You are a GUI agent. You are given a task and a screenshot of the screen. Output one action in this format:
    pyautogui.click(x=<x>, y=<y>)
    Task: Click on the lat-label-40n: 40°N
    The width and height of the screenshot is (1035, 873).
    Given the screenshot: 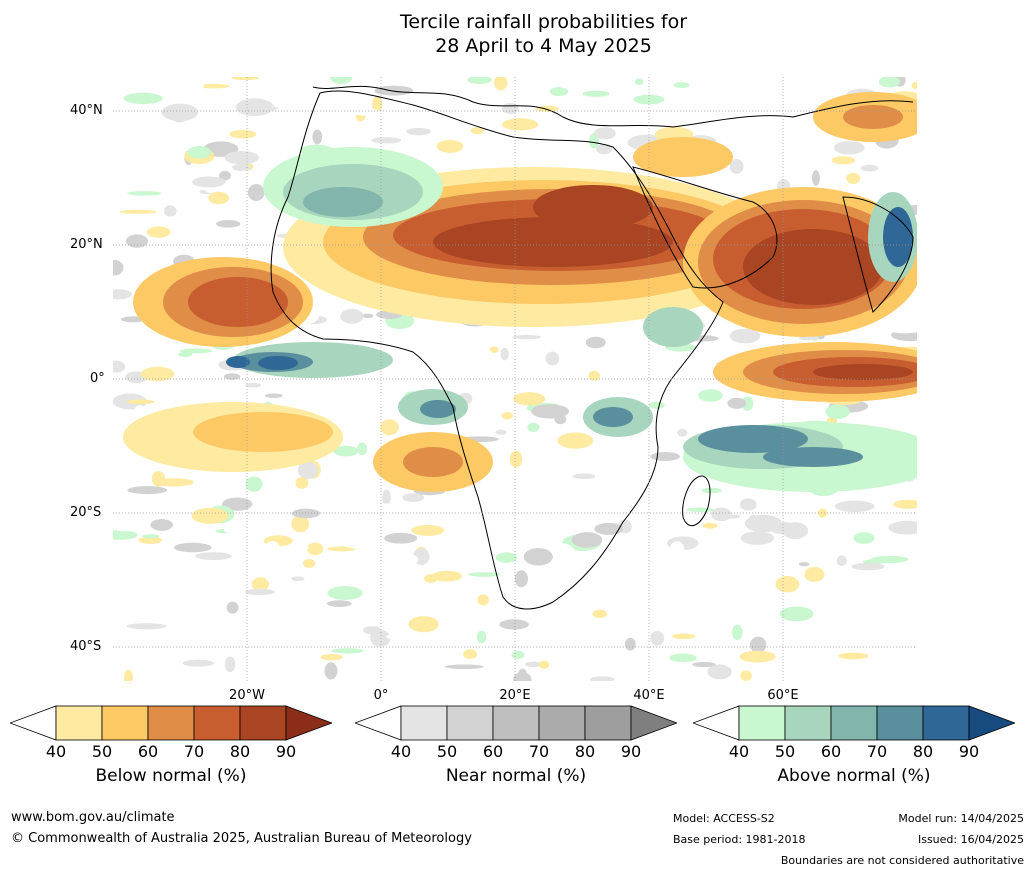 What is the action you would take?
    pyautogui.click(x=86, y=110)
    